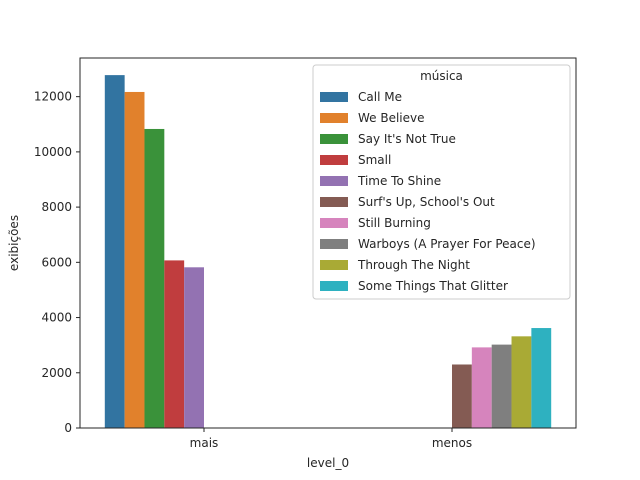 The width and height of the screenshot is (640, 480). I want to click on legend-label: Surf's Up, School's Out, so click(426, 202).